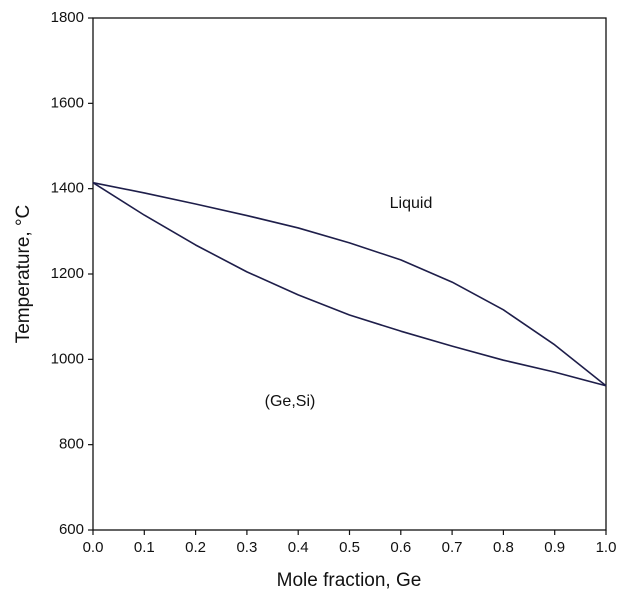  What do you see at coordinates (23, 274) in the screenshot?
I see `y-axis-title: Temperature, °C` at bounding box center [23, 274].